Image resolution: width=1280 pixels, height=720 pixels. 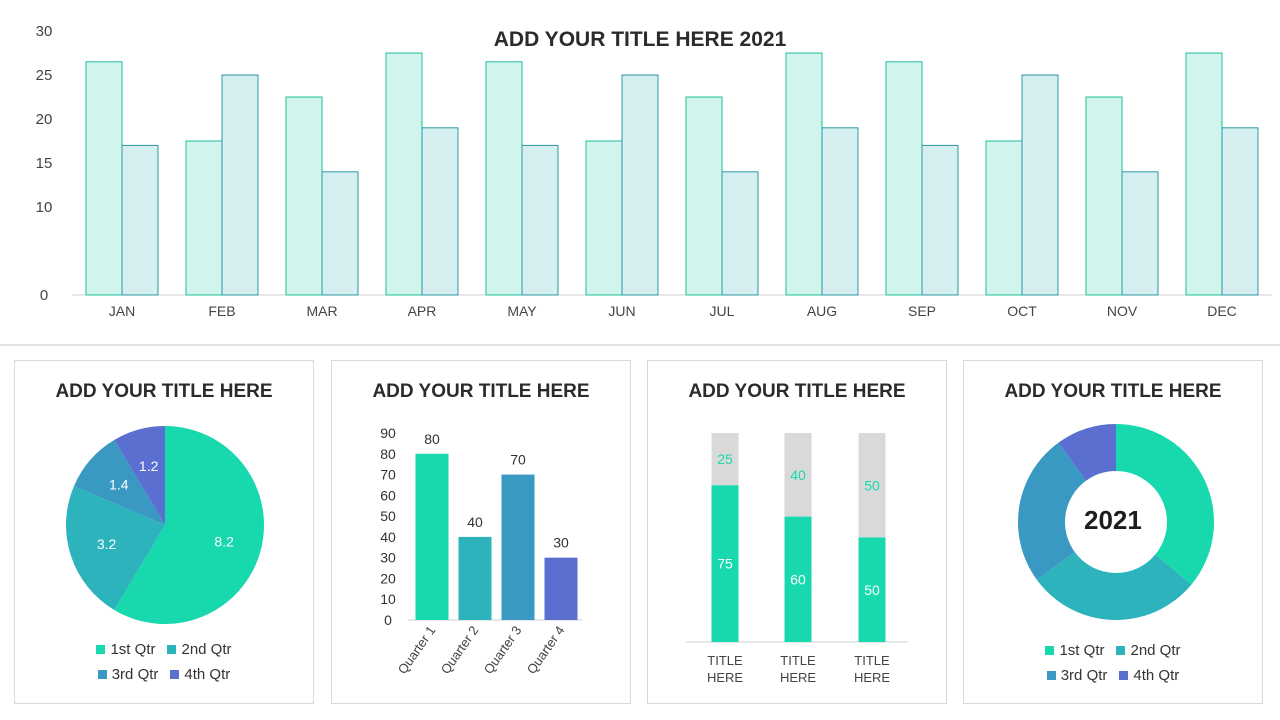 I want to click on x-tick-label: MAY, so click(x=522, y=311).